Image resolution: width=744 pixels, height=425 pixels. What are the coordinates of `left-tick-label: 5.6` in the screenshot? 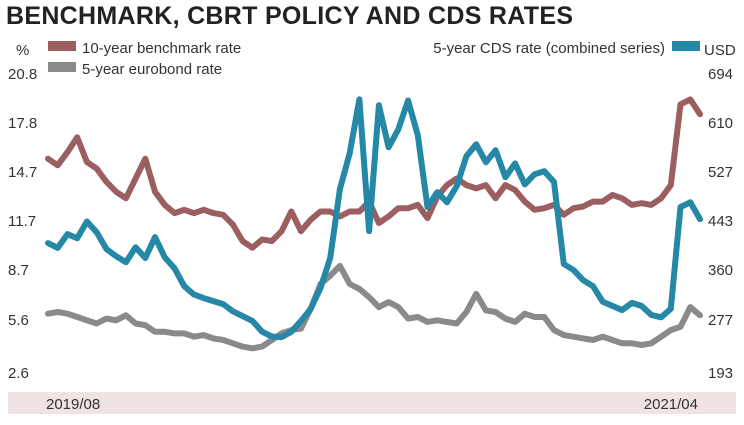 It's located at (18, 320).